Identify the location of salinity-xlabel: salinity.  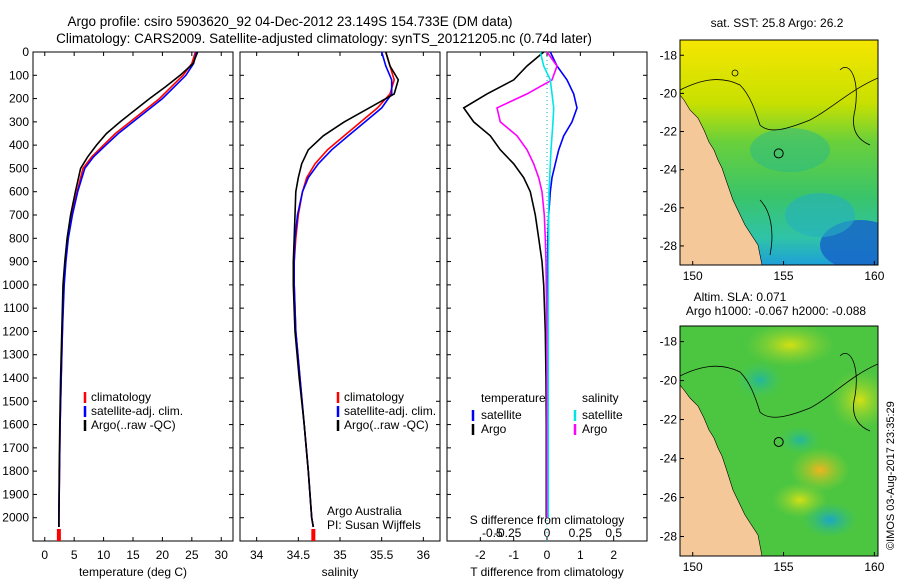
(340, 572).